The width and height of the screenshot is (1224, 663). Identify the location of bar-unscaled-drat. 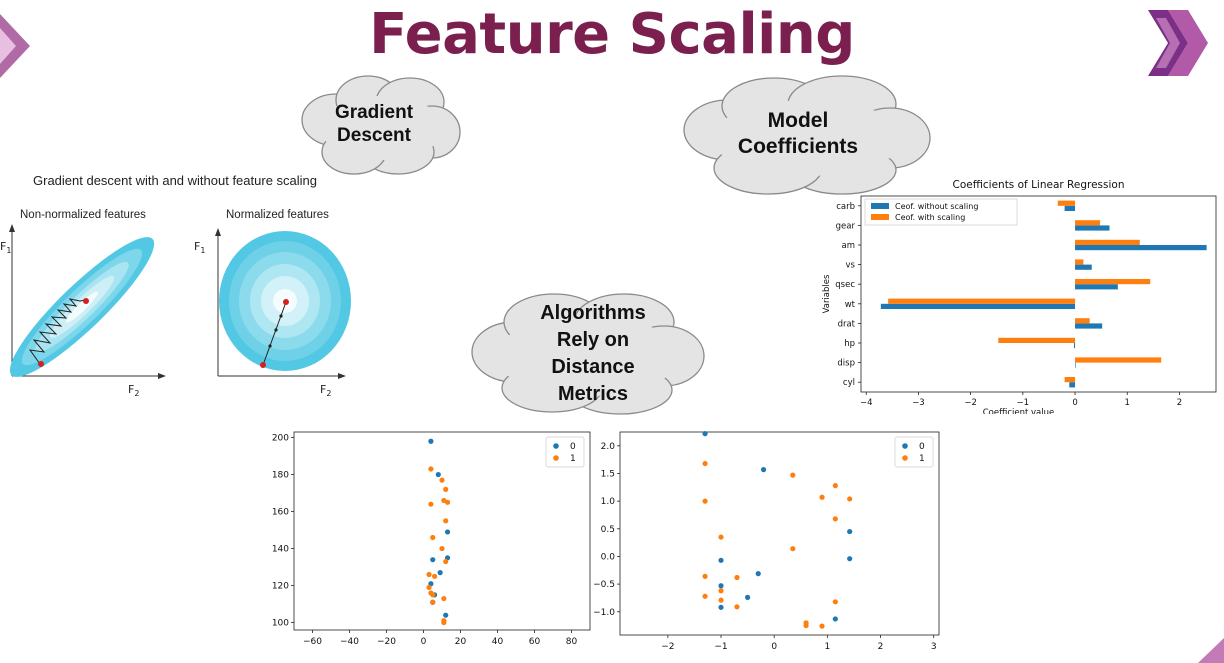
(1089, 326).